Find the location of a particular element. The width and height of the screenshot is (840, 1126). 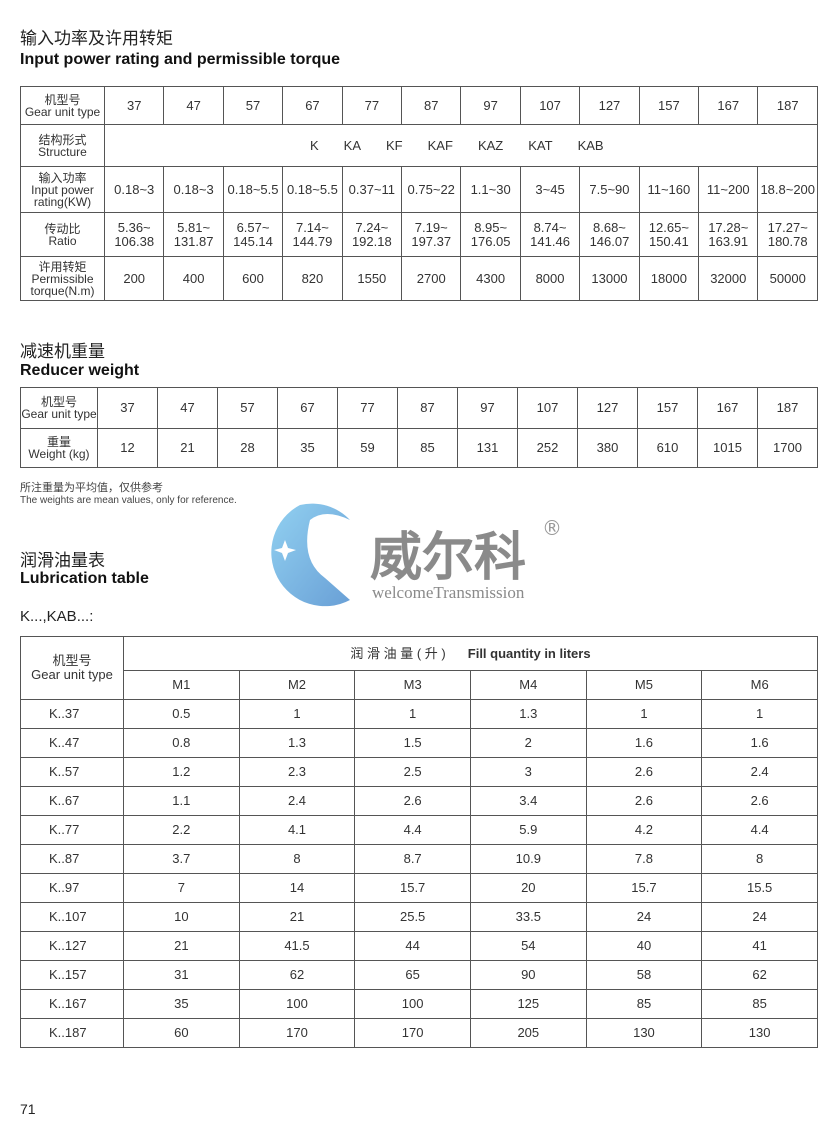

table-cell: 33.5 is located at coordinates (528, 917).